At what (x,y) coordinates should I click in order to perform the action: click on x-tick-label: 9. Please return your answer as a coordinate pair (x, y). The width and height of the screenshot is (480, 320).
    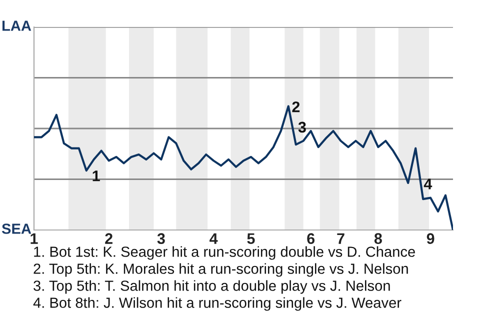
    Looking at the image, I should click on (430, 238).